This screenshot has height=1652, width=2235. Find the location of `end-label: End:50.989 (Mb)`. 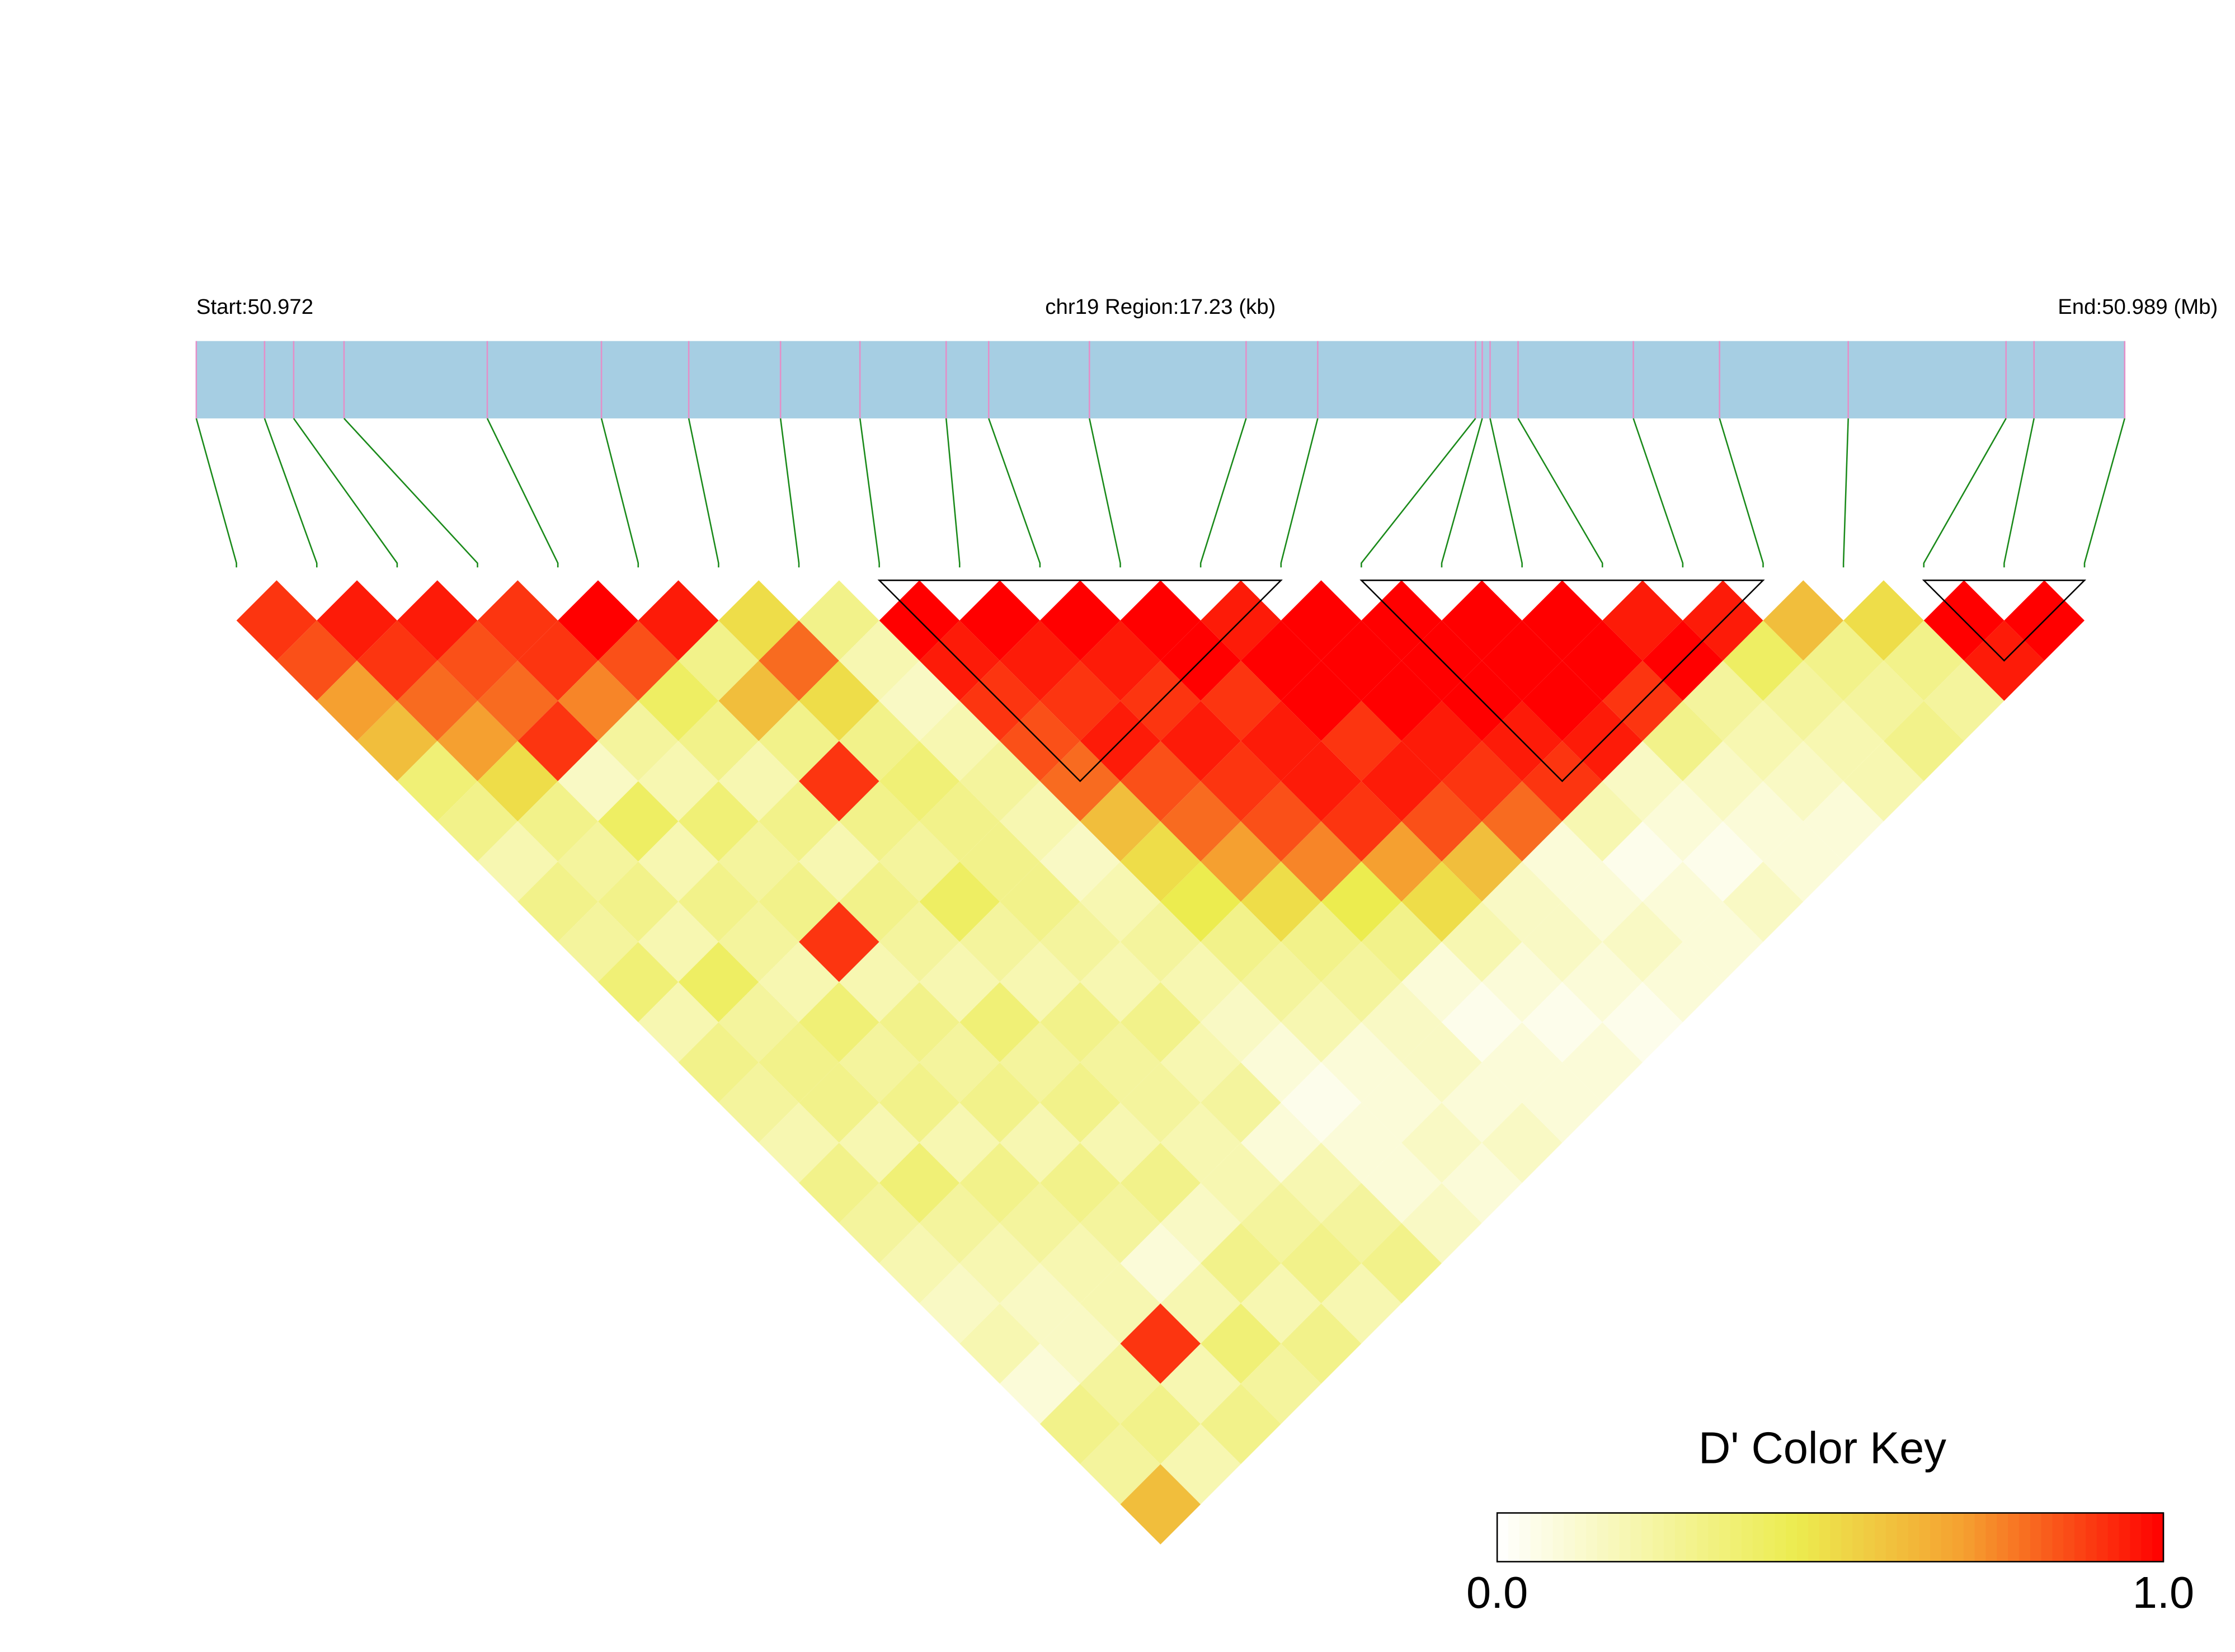

end-label: End:50.989 (Mb) is located at coordinates (2138, 307).